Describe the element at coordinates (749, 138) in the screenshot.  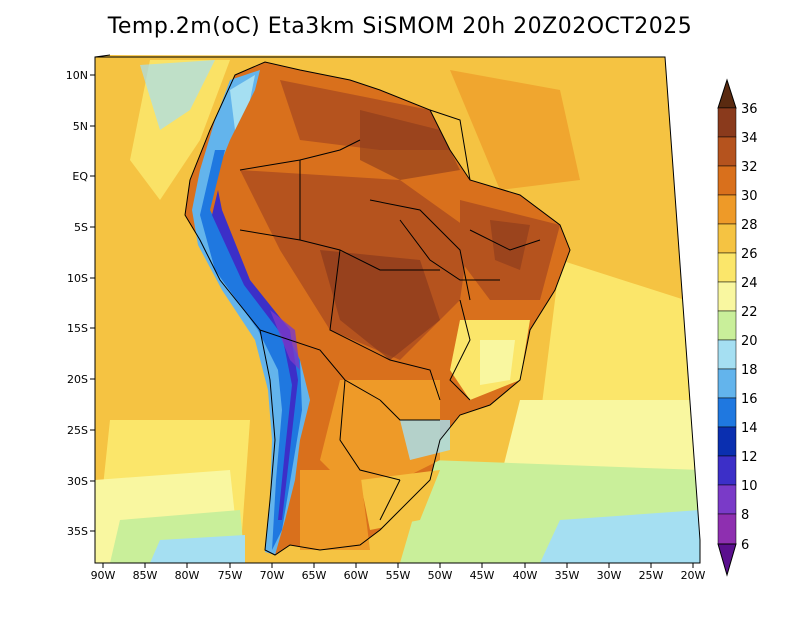
I see `colorbar-label: 34` at that location.